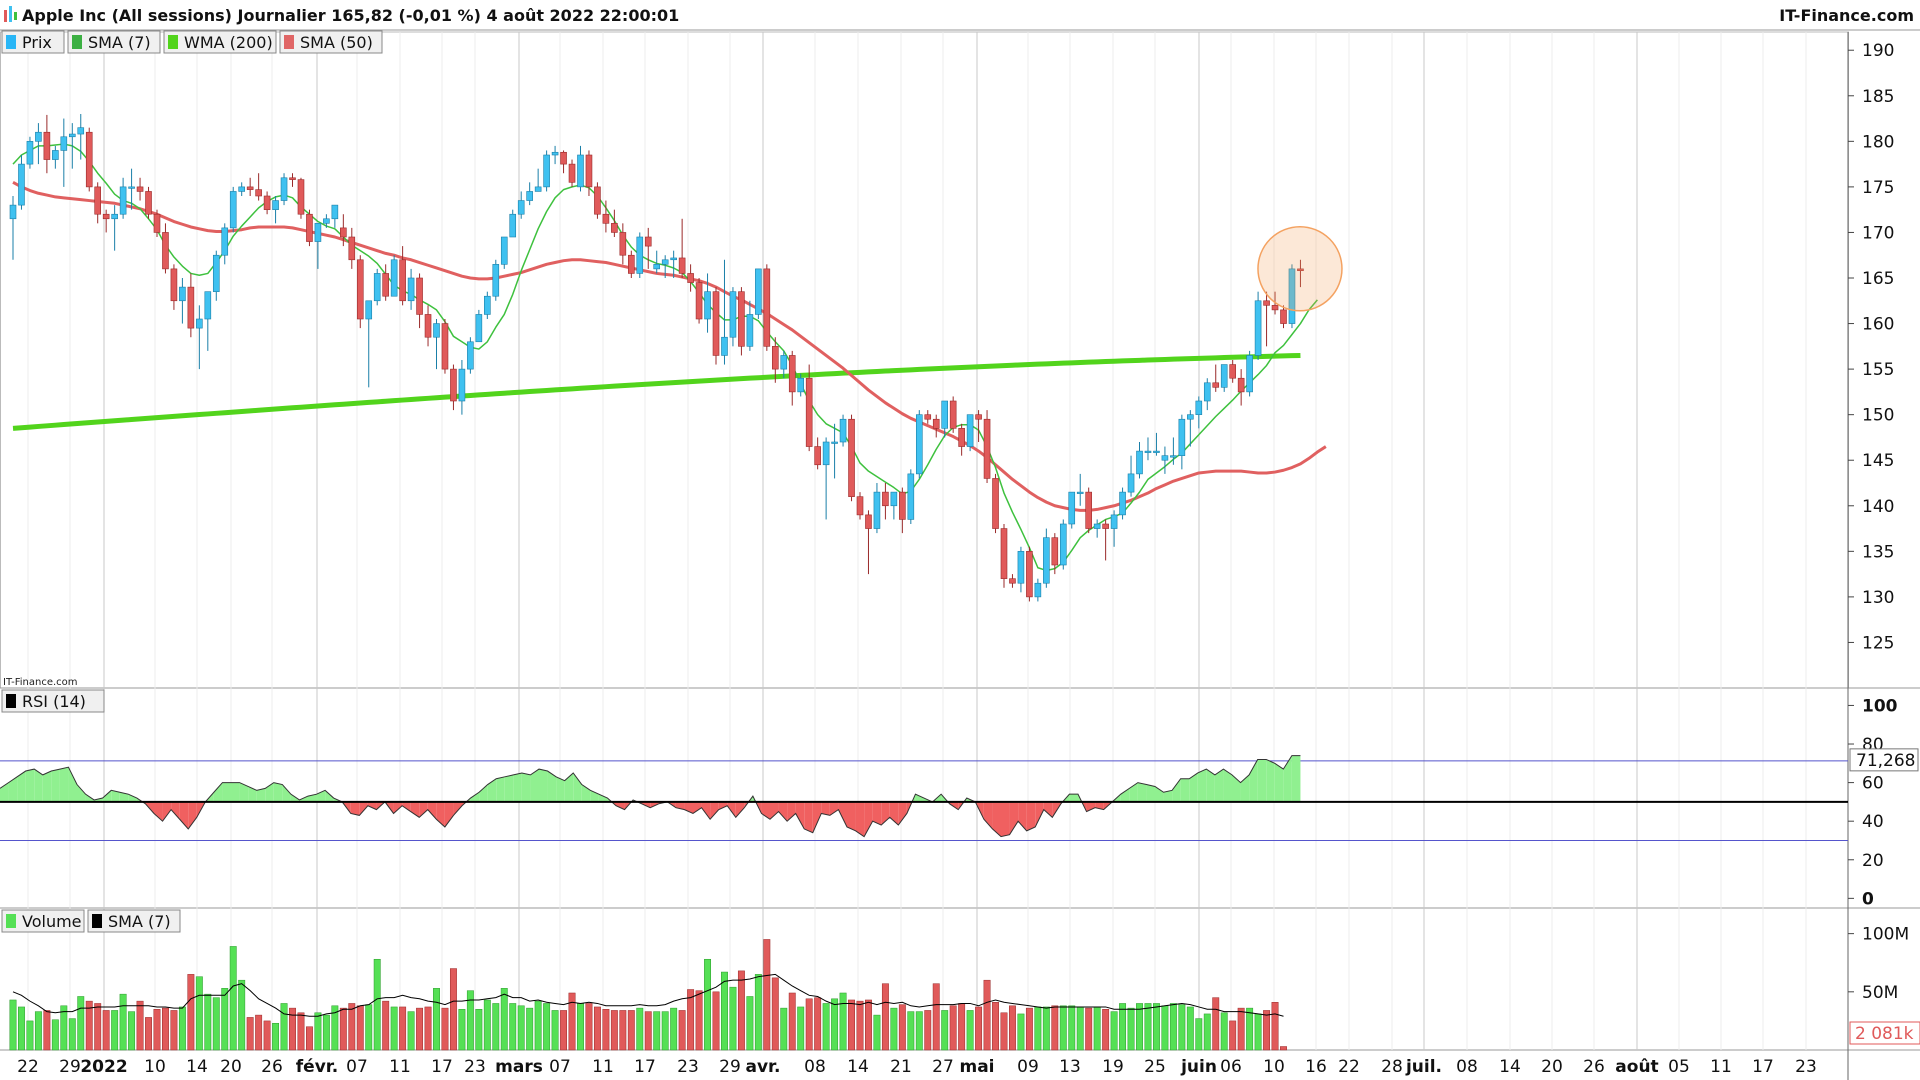 The height and width of the screenshot is (1080, 1920). Describe the element at coordinates (119, 42) in the screenshot. I see `price-legend-label: SMA (7)` at that location.